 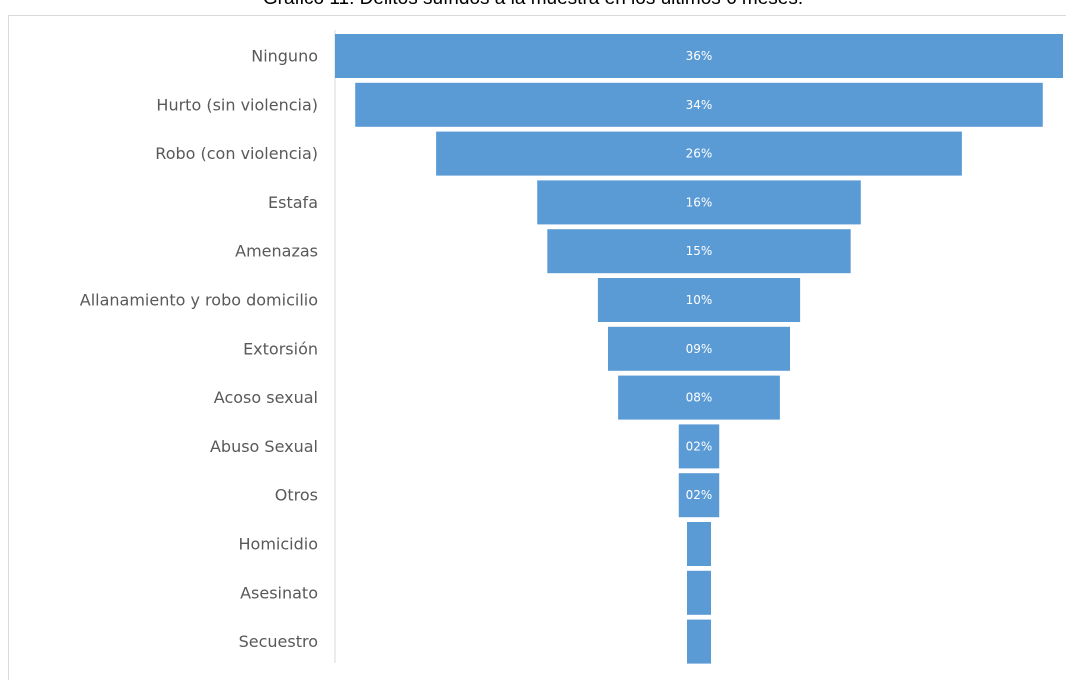 I want to click on bar-abuso-sexual, so click(x=699, y=446).